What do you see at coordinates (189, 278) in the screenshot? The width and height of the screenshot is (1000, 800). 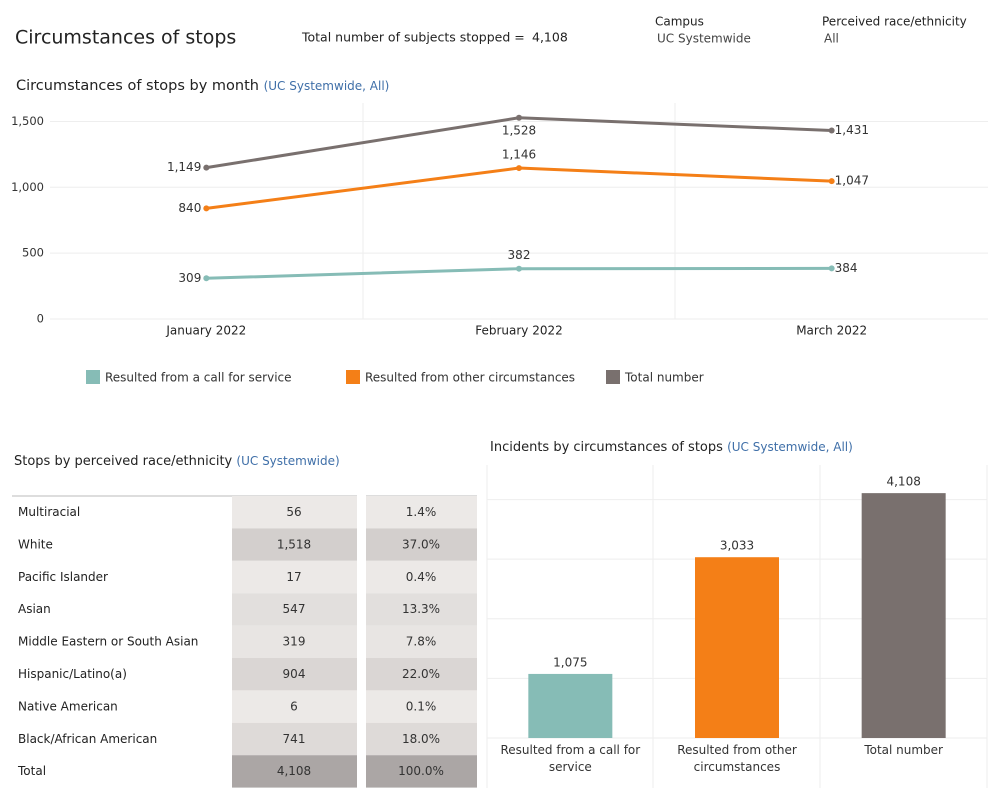 I see `data-label: 309` at bounding box center [189, 278].